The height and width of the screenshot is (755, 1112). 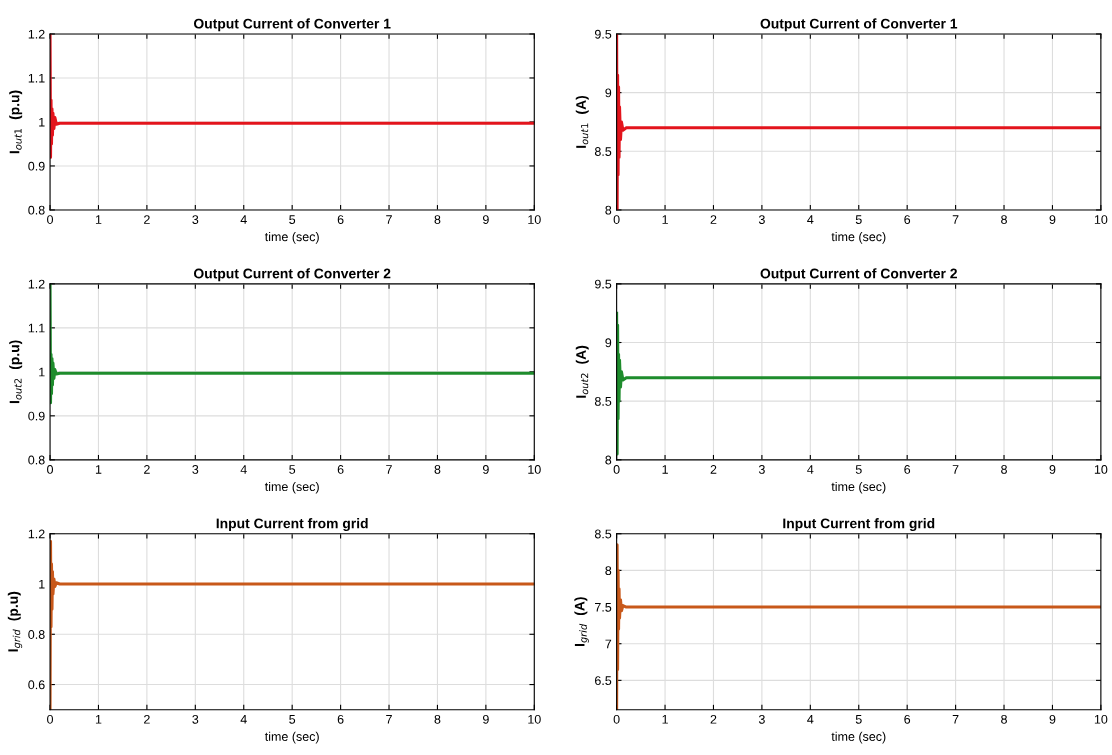 What do you see at coordinates (15, 621) in the screenshot?
I see `y-axis-title: I$_{grid}$ (p.u)` at bounding box center [15, 621].